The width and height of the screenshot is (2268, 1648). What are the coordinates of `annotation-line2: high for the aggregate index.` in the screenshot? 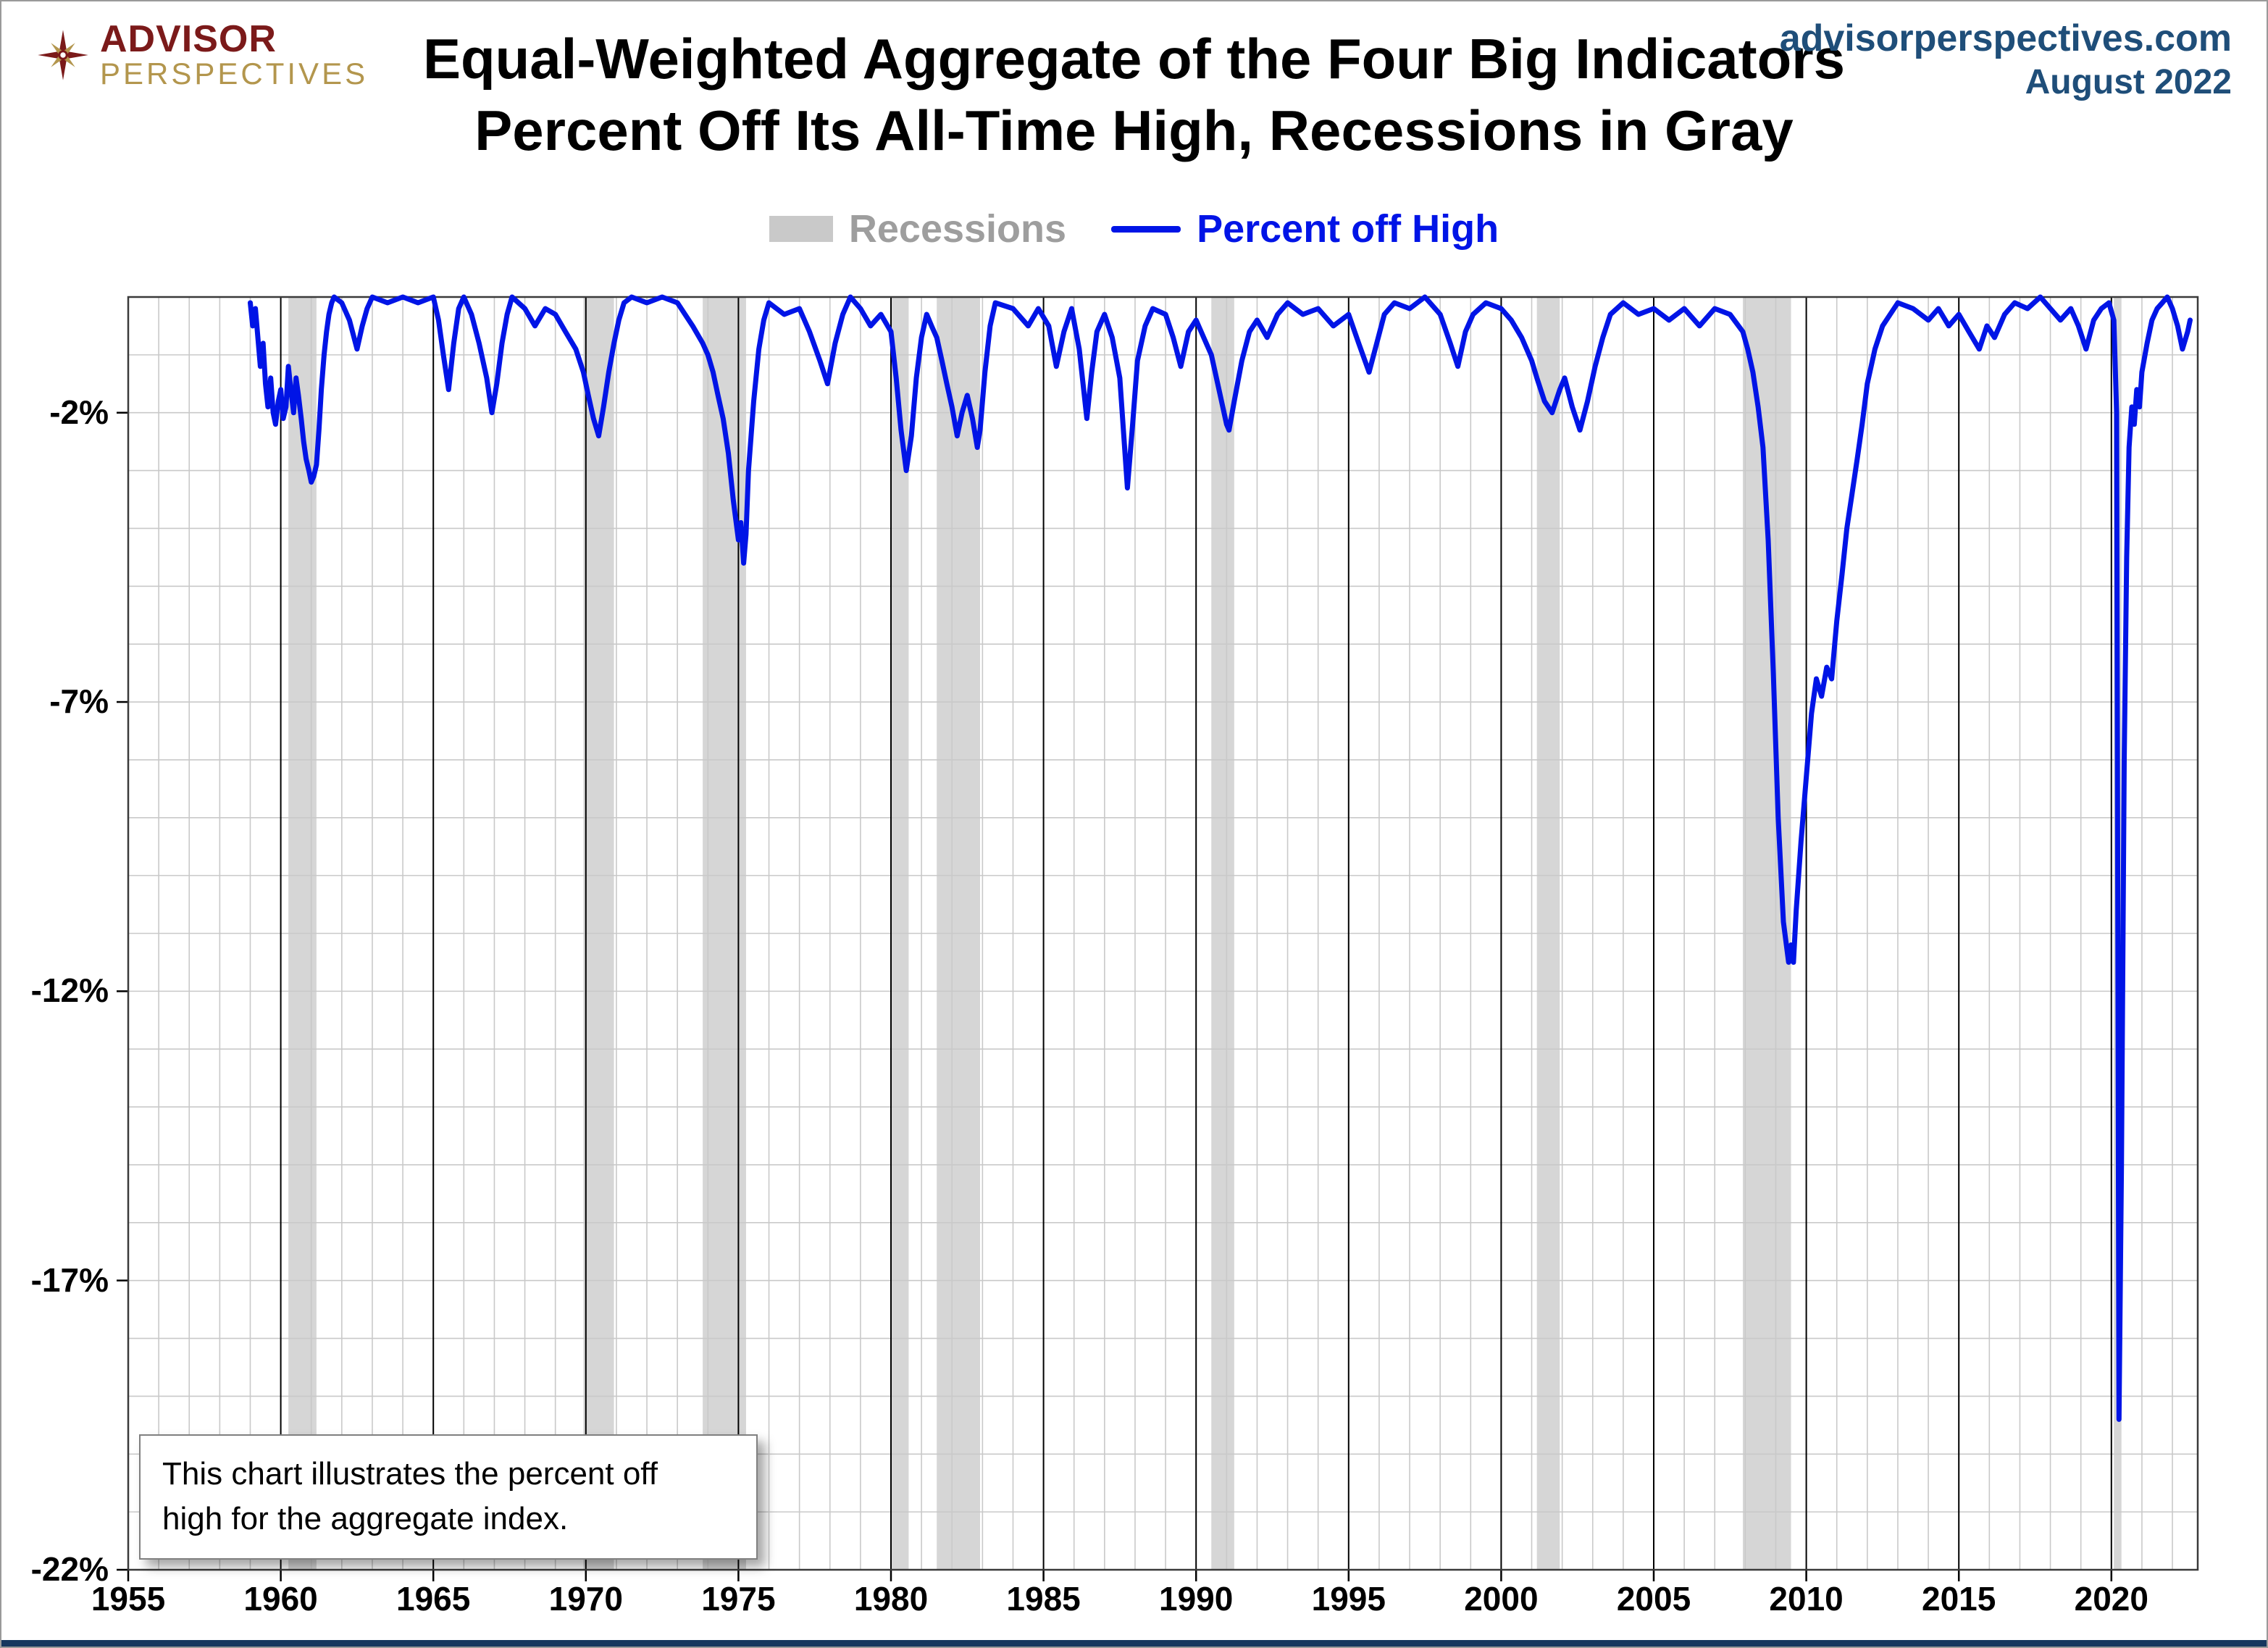 It's located at (366, 1519).